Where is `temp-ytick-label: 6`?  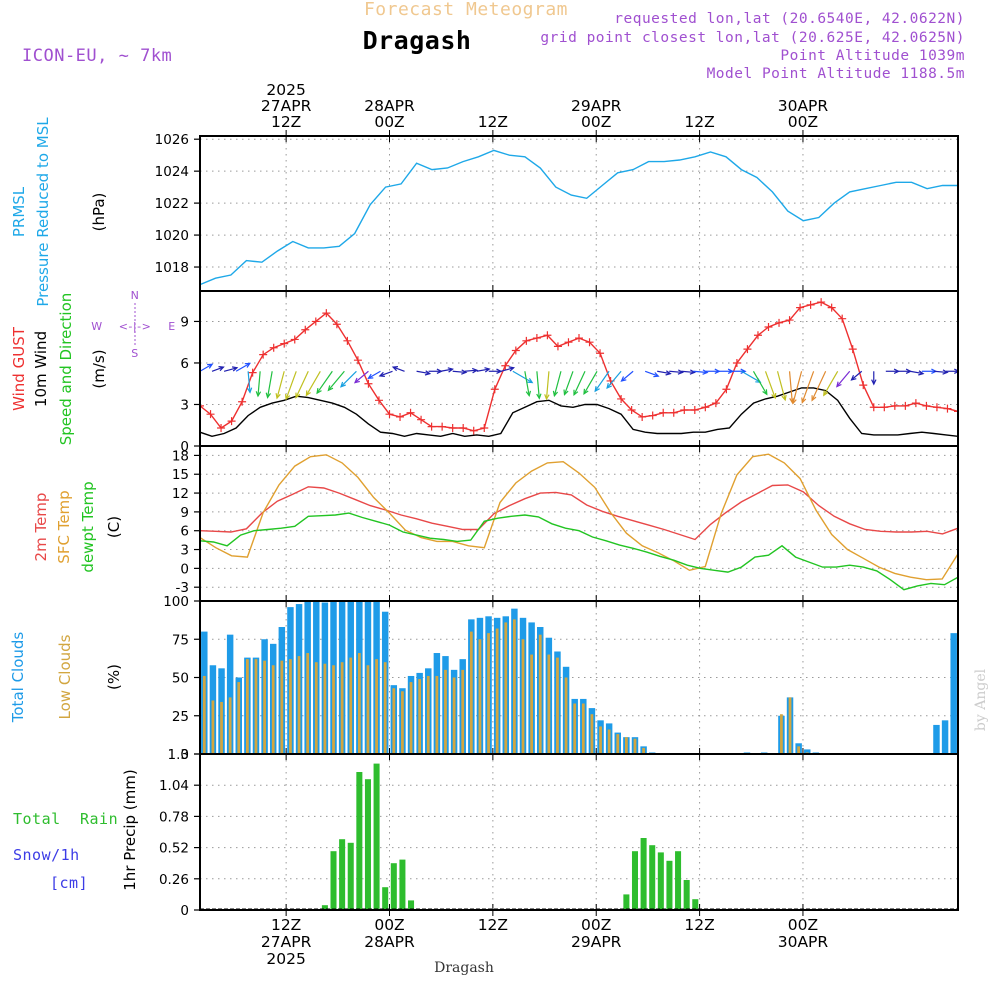
temp-ytick-label: 6 is located at coordinates (184, 532).